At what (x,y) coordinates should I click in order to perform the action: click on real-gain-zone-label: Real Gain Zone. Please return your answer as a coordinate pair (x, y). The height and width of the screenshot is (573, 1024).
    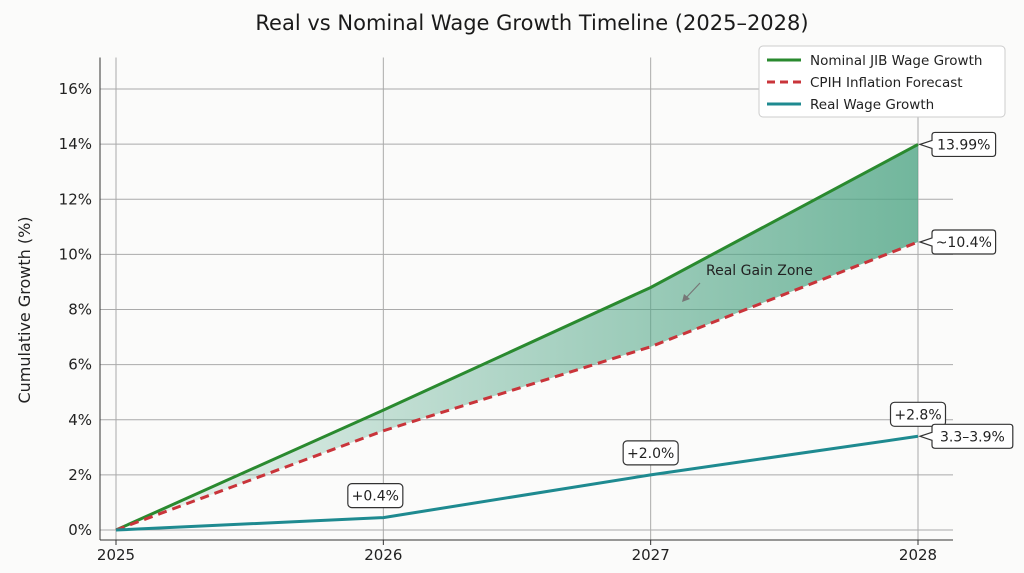
    Looking at the image, I should click on (759, 271).